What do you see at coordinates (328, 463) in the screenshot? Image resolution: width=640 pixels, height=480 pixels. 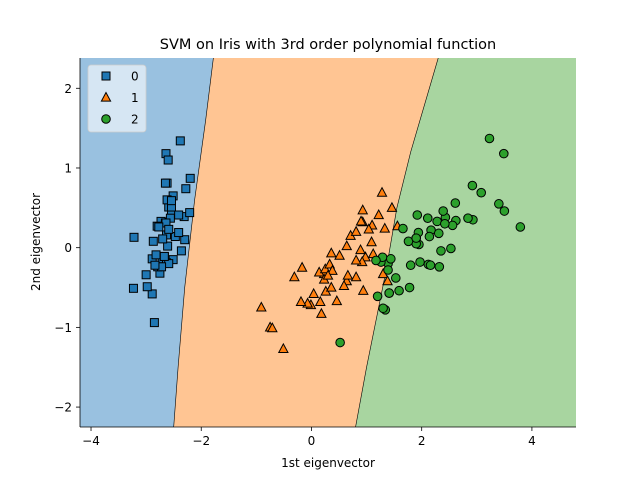 I see `x-axis-label: 1st eigenvector` at bounding box center [328, 463].